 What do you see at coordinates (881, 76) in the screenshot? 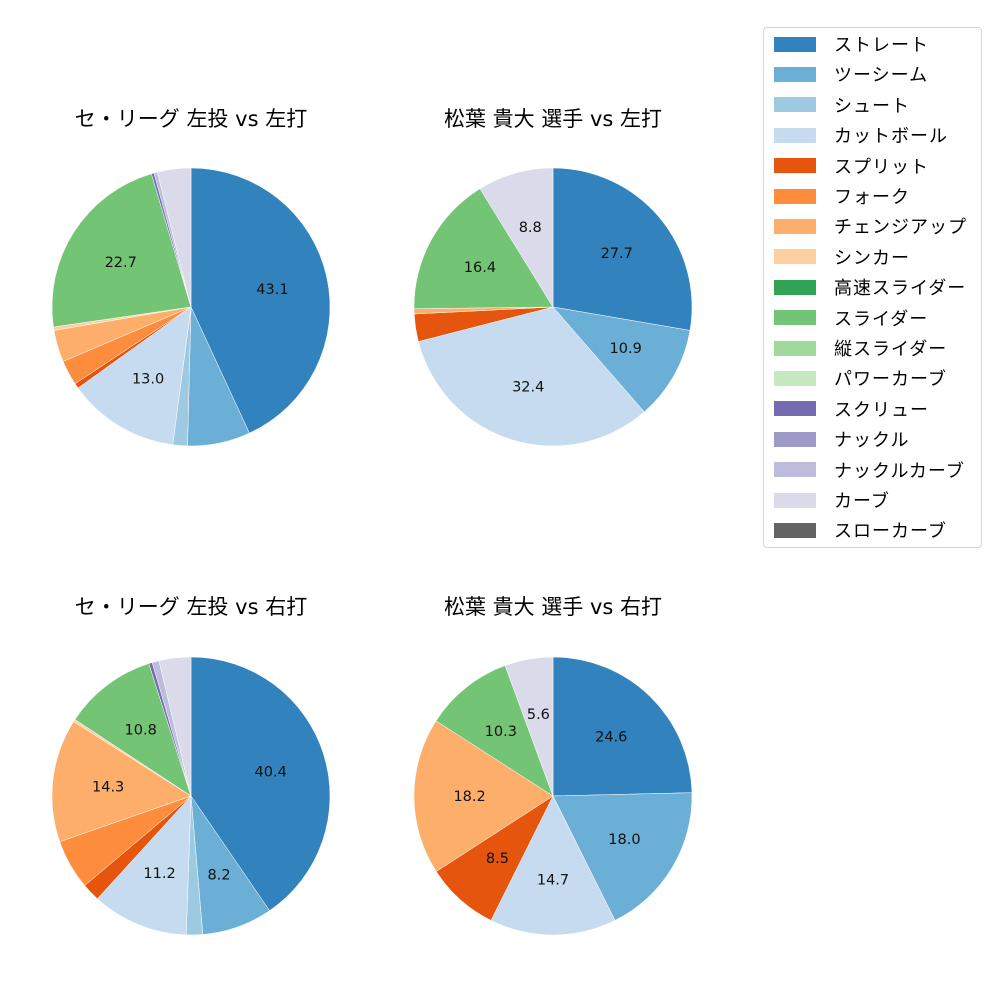
I see `legend-label: ツーシーム` at bounding box center [881, 76].